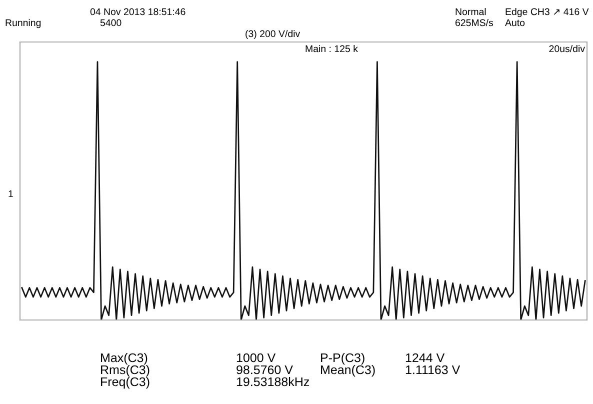  Describe the element at coordinates (547, 13) in the screenshot. I see `text: Edge CH3 ↗ 416 V` at that location.